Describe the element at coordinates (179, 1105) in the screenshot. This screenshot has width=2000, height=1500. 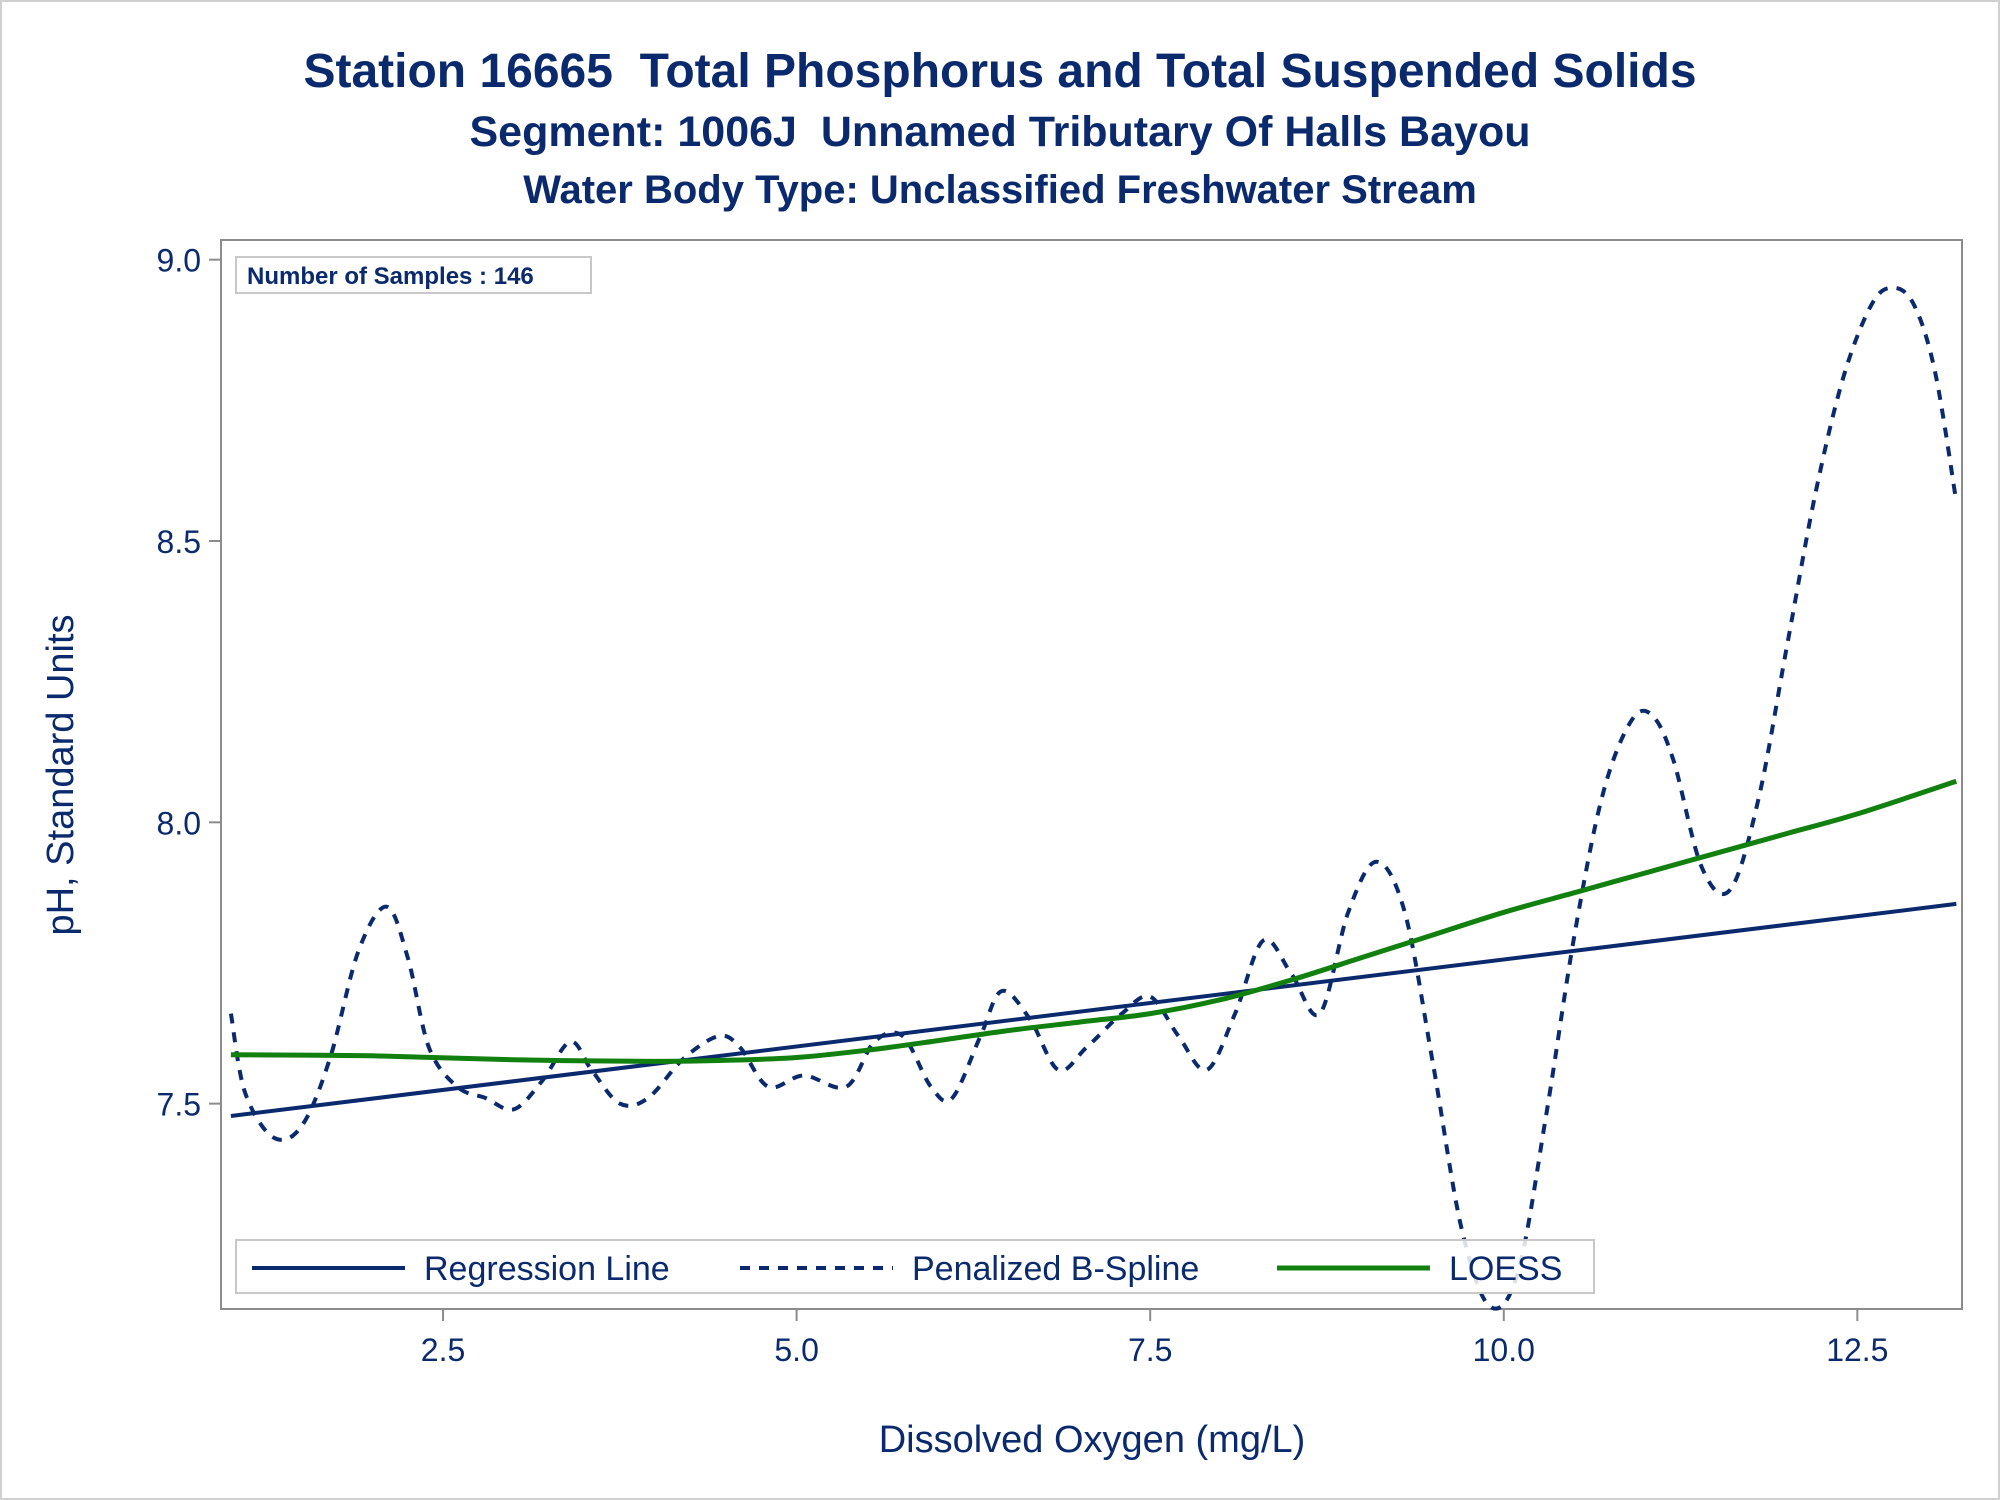
I see `y-tick-label: 7.5` at that location.